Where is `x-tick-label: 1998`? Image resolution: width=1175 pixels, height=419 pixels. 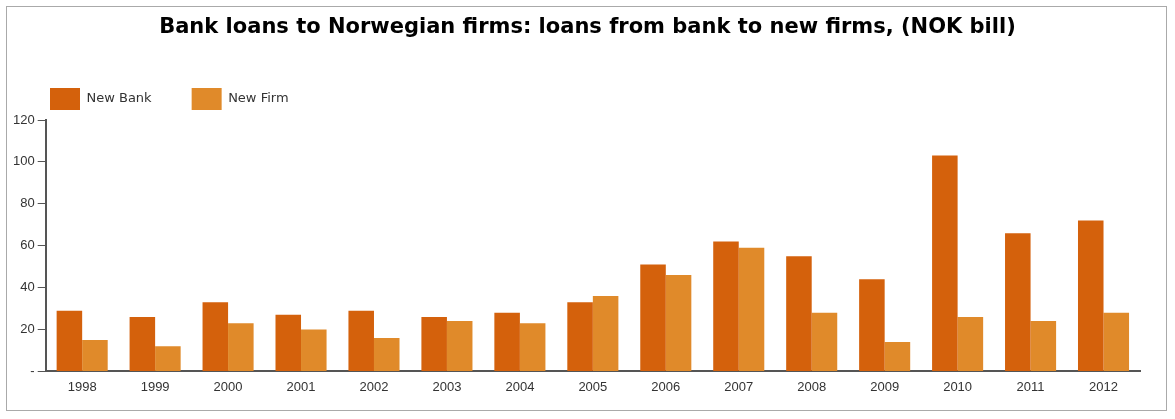 x-tick-label: 1998 is located at coordinates (82, 386).